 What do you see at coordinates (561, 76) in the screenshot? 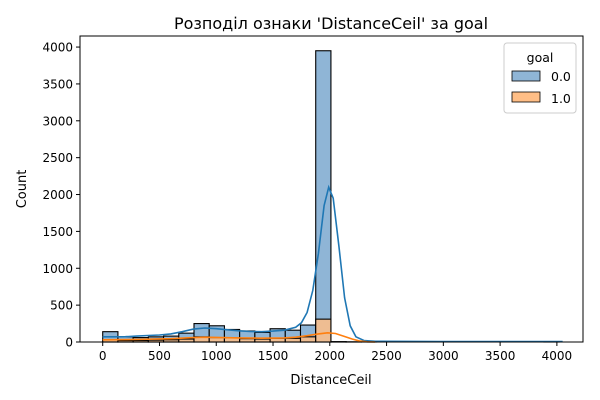
I see `legend-label-0: 0.0` at bounding box center [561, 76].